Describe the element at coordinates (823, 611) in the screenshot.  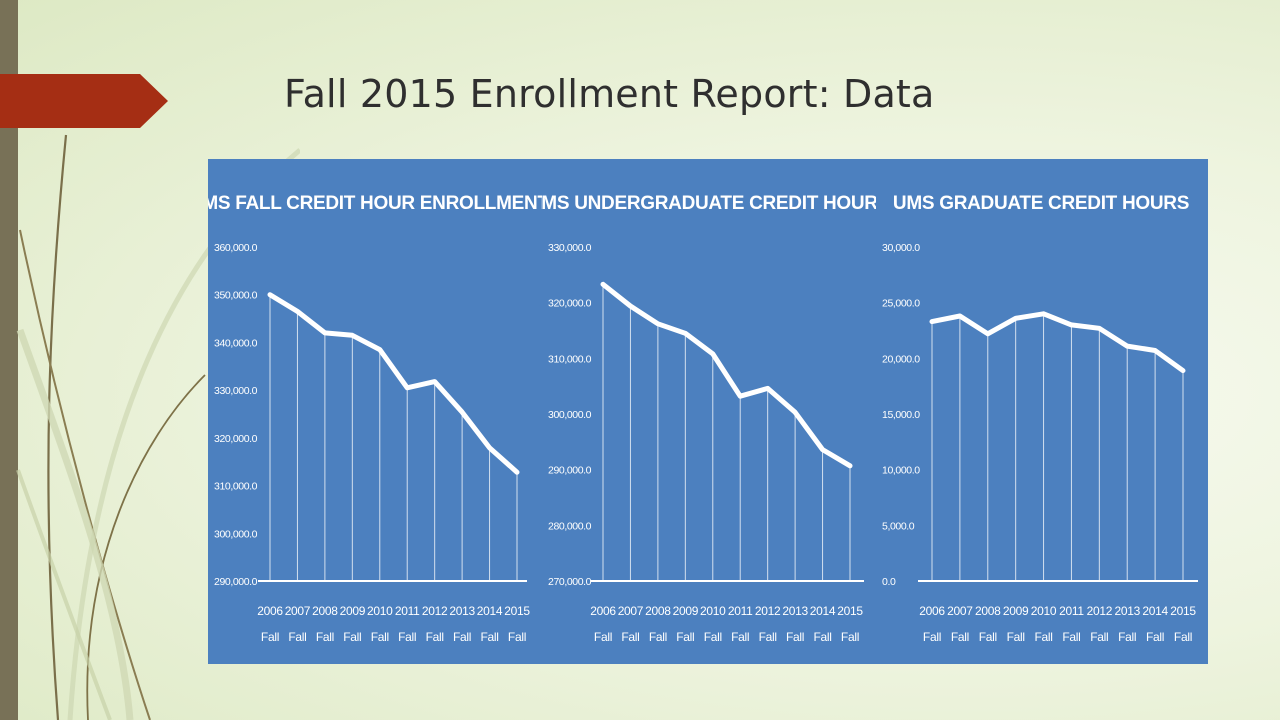
I see `undergrad-x-tick-year: 2014` at that location.